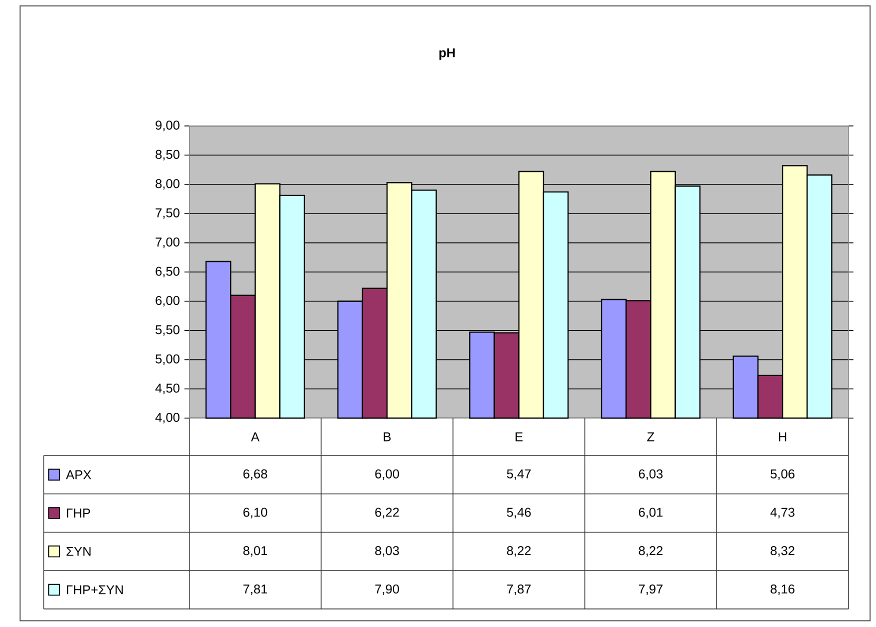  What do you see at coordinates (650, 513) in the screenshot?
I see `data-label: 6,01` at bounding box center [650, 513].